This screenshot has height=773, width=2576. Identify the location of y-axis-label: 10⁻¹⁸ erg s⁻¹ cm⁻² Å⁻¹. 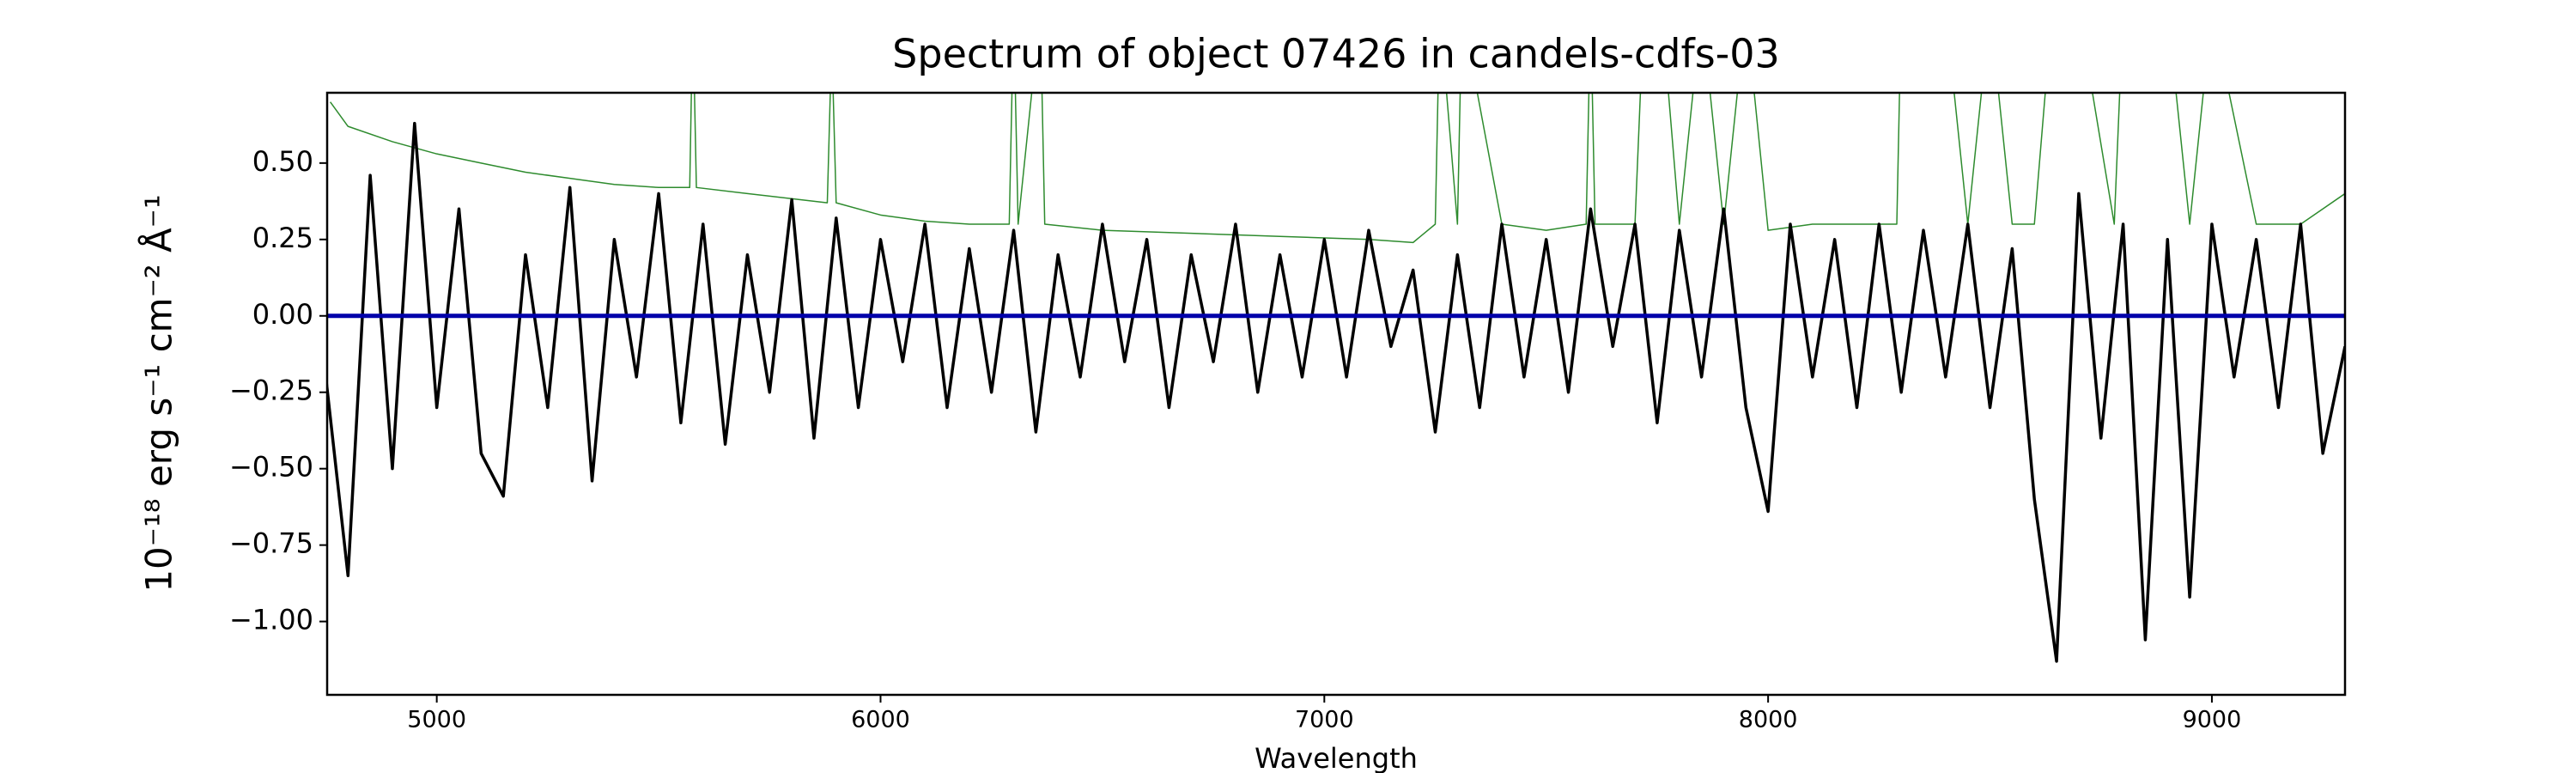
(159, 393).